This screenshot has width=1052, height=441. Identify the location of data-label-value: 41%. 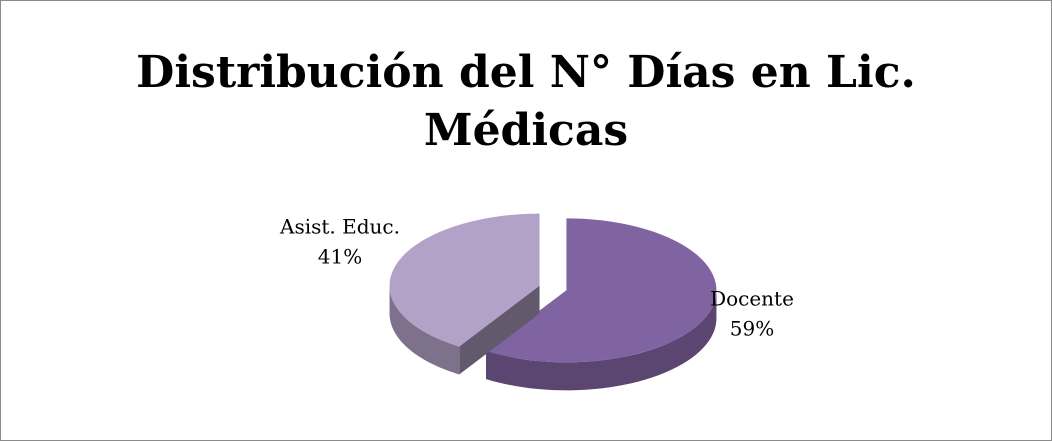
(340, 257).